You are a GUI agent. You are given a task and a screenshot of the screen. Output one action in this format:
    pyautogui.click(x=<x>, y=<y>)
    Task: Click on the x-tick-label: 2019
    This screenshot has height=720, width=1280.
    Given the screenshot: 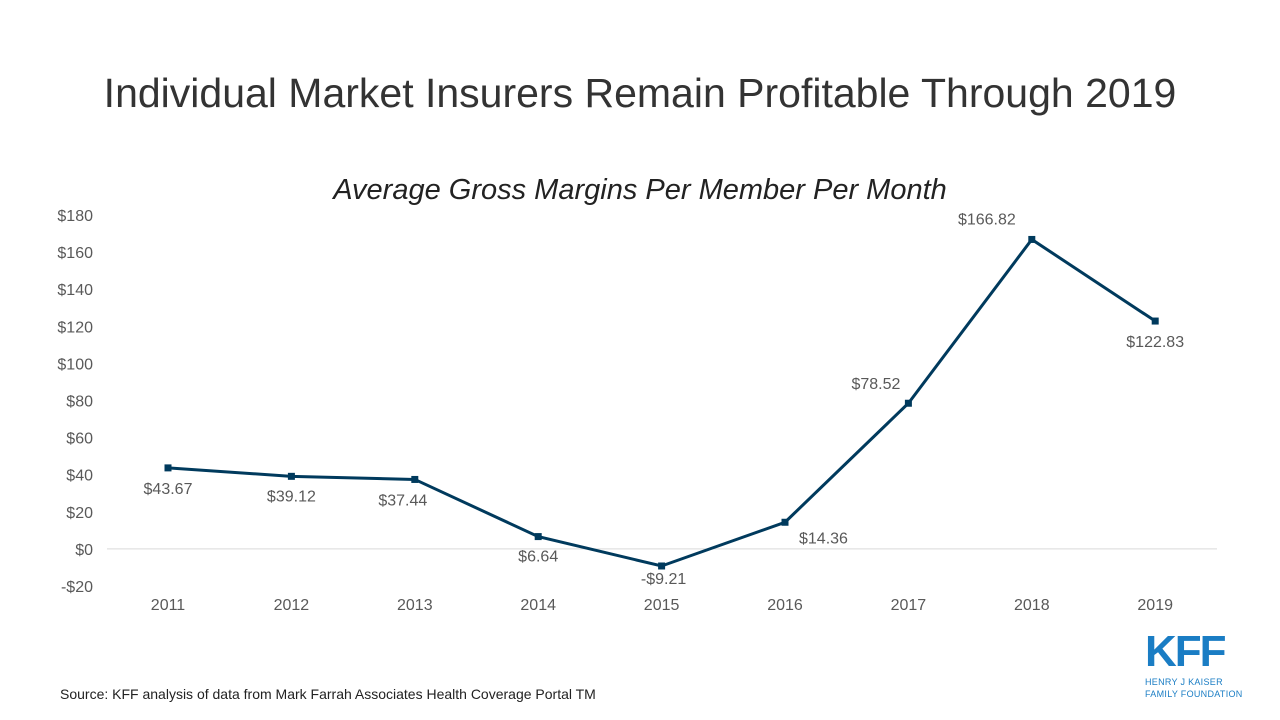 What is the action you would take?
    pyautogui.click(x=1155, y=605)
    